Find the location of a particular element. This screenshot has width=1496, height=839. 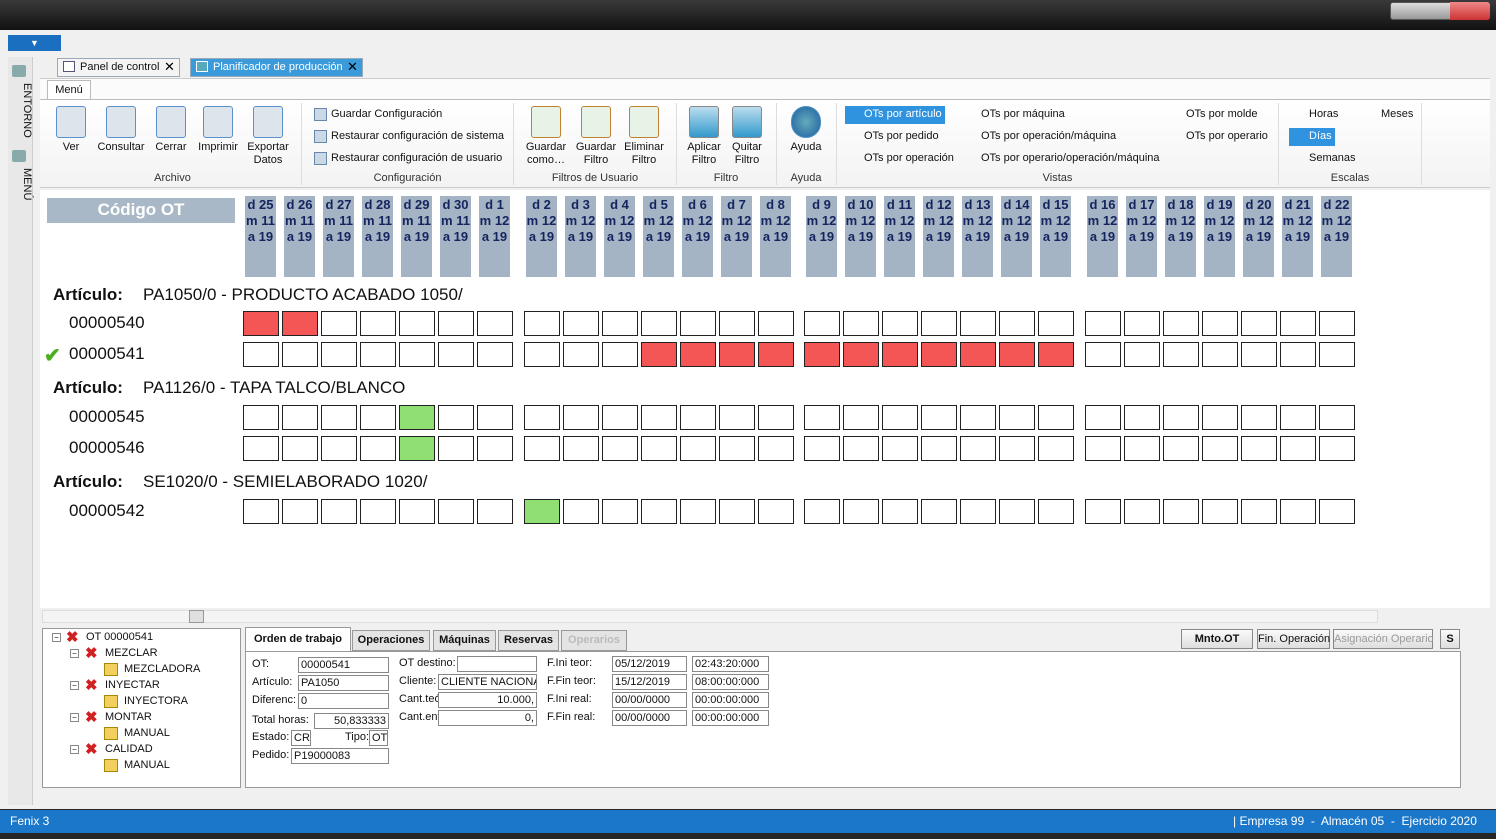

field-input: 05/12/2019 is located at coordinates (649, 664).